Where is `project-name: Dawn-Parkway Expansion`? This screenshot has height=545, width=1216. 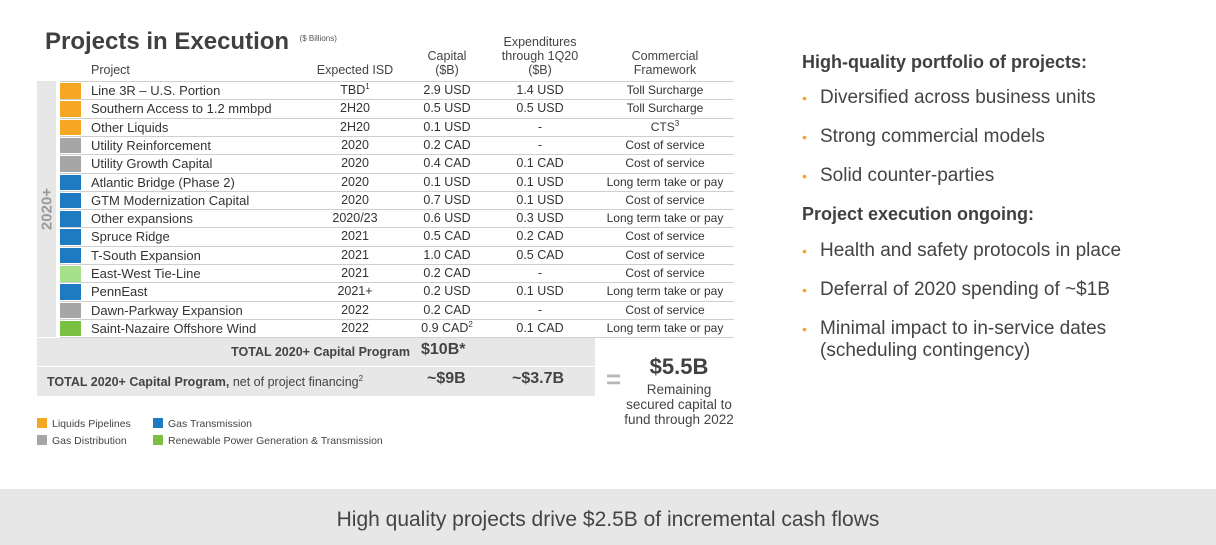
project-name: Dawn-Parkway Expansion is located at coordinates (167, 310).